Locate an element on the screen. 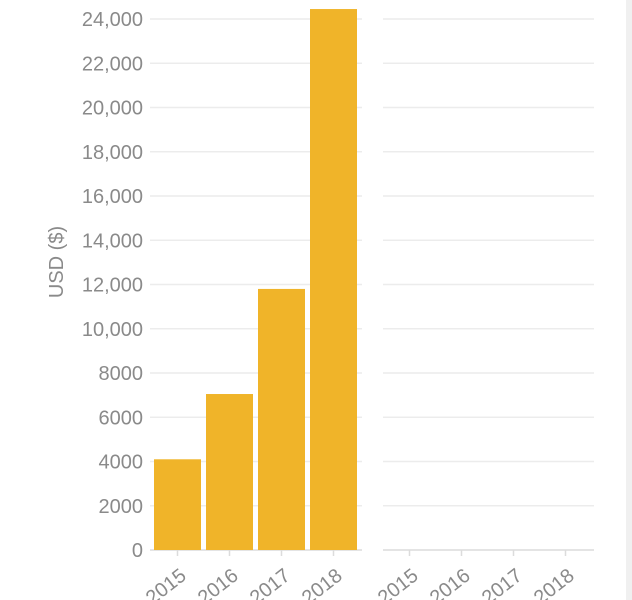 The image size is (632, 600). bar-2015 is located at coordinates (177, 504).